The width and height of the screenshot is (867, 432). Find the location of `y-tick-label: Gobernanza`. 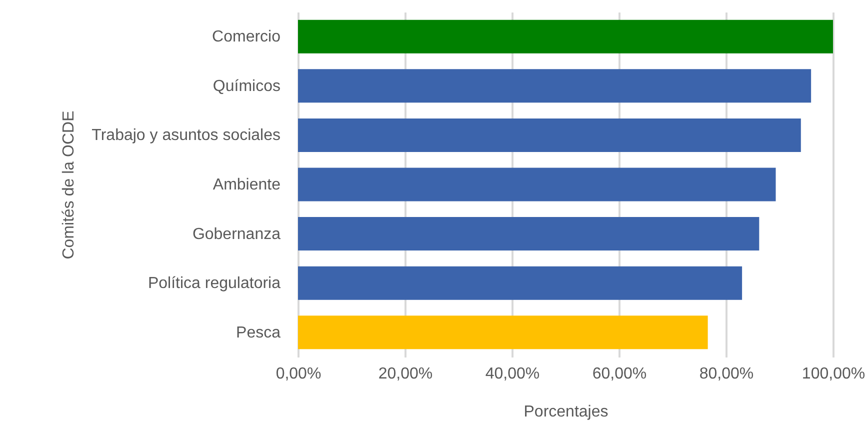

y-tick-label: Gobernanza is located at coordinates (236, 234).